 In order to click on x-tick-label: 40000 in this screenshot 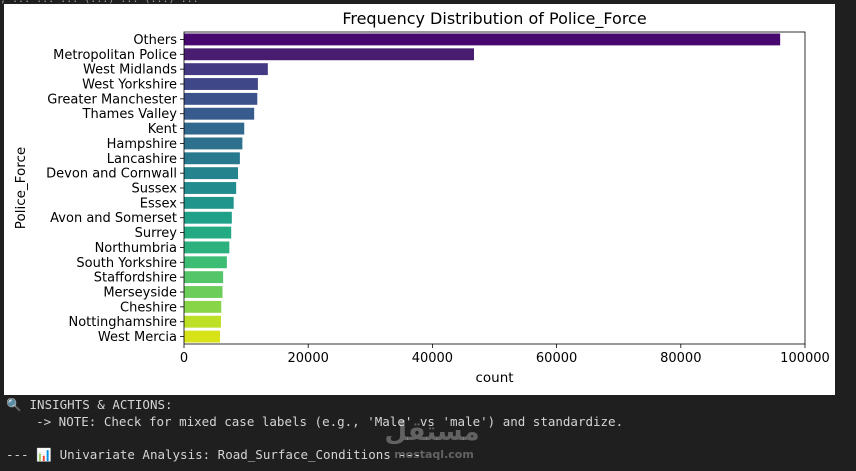, I will do `click(432, 358)`.